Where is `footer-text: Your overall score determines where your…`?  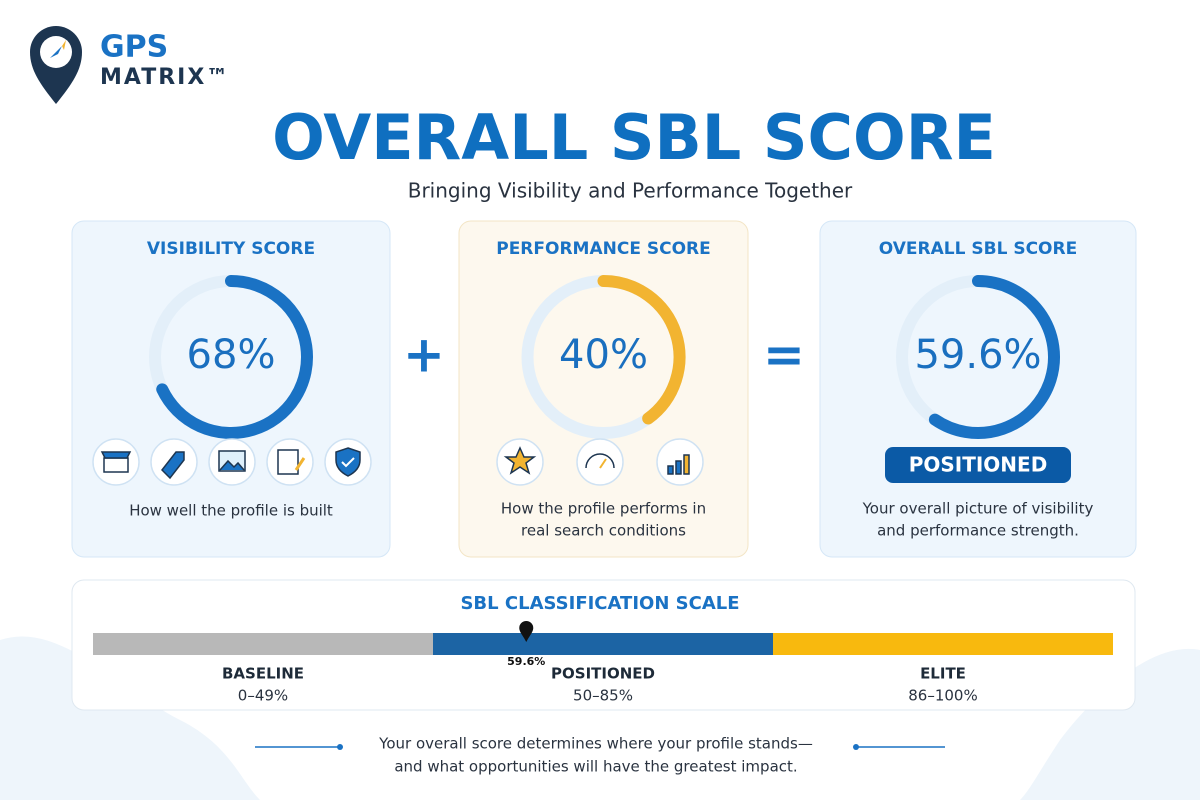
footer-text: Your overall score determines where your… is located at coordinates (595, 744).